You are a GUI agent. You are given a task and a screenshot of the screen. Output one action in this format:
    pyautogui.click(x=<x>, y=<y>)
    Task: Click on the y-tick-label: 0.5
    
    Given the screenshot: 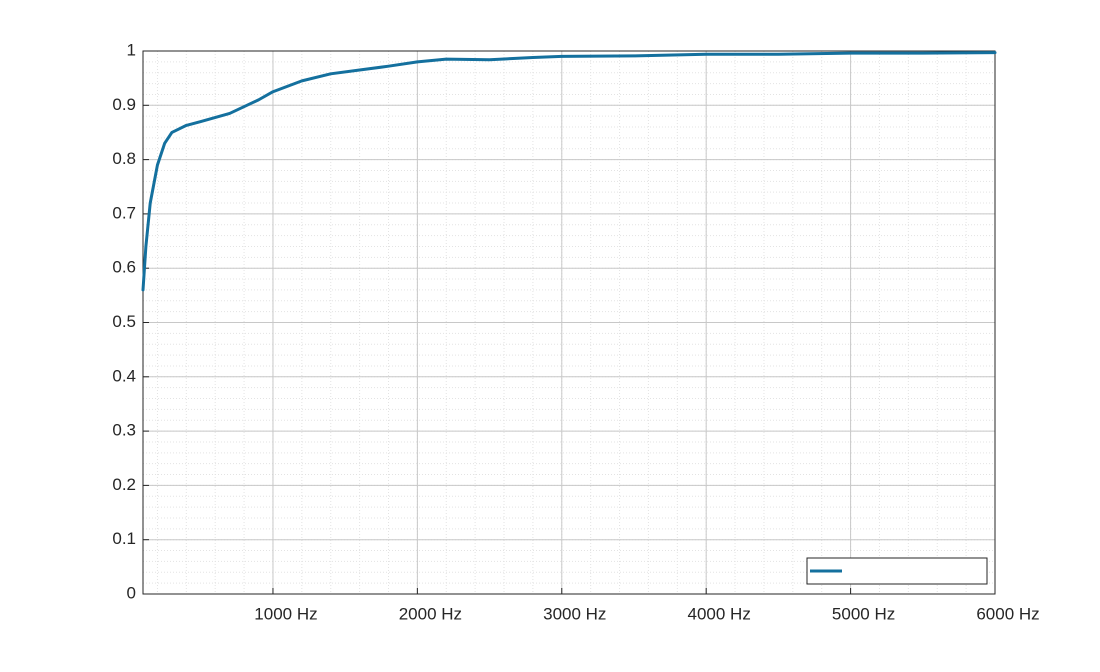 What is the action you would take?
    pyautogui.click(x=124, y=321)
    